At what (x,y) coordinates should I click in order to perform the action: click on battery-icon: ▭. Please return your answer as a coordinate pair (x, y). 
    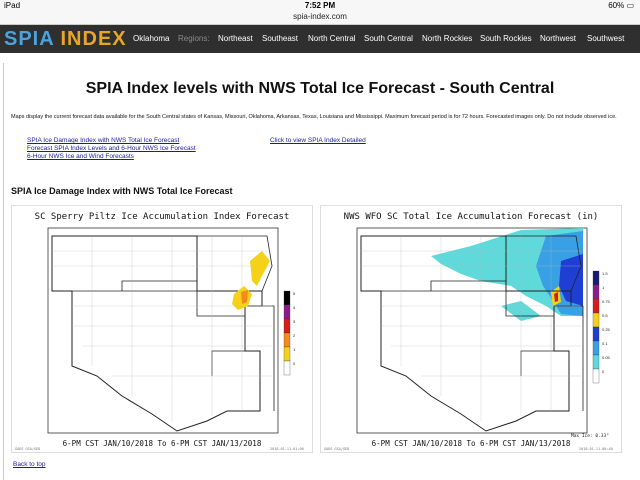
    Looking at the image, I should click on (630, 5).